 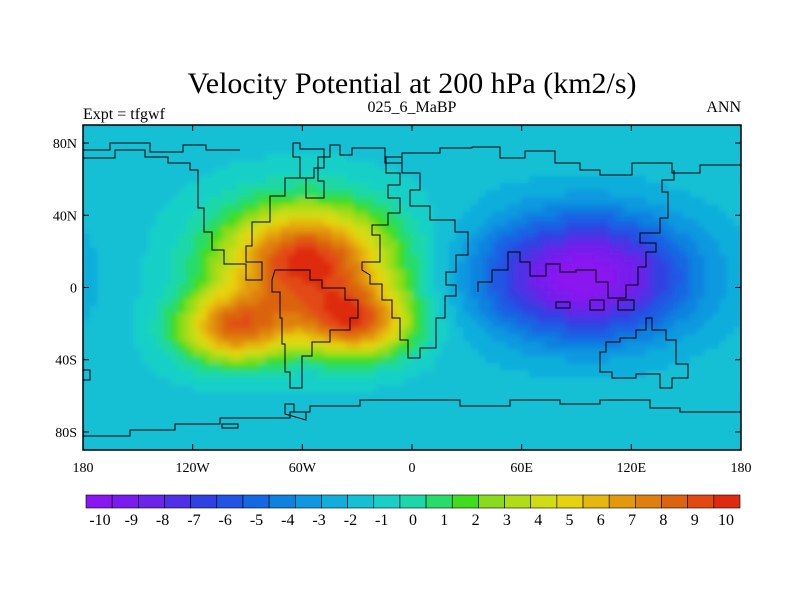 What do you see at coordinates (315, 329) in the screenshot?
I see `south-america-coastline` at bounding box center [315, 329].